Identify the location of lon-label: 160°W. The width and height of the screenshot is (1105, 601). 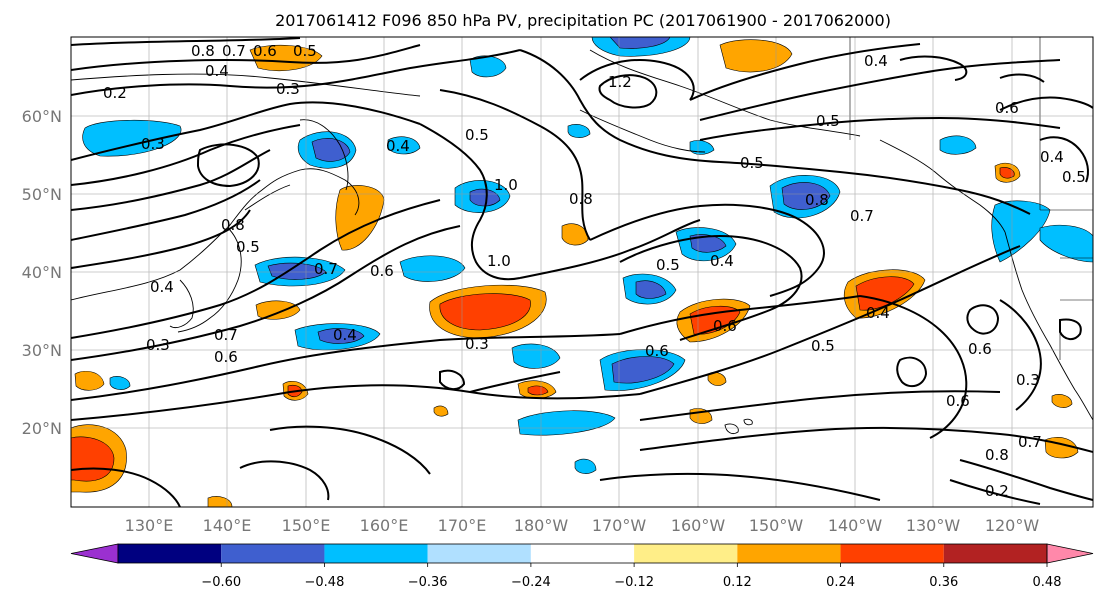
(698, 525).